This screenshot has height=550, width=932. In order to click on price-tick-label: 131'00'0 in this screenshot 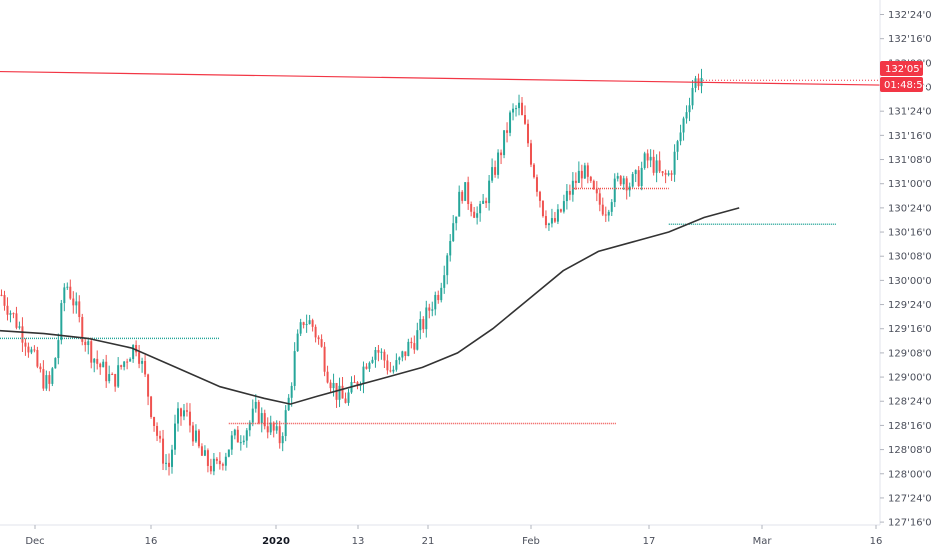, I will do `click(910, 184)`.